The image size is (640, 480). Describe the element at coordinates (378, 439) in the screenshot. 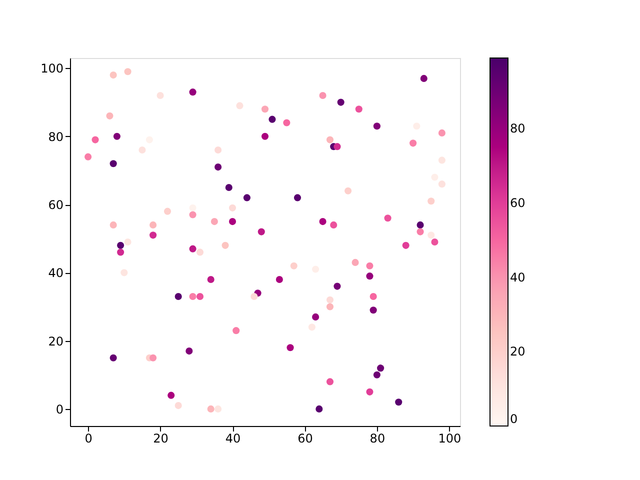

I see `x-tick-label: 80` at that location.